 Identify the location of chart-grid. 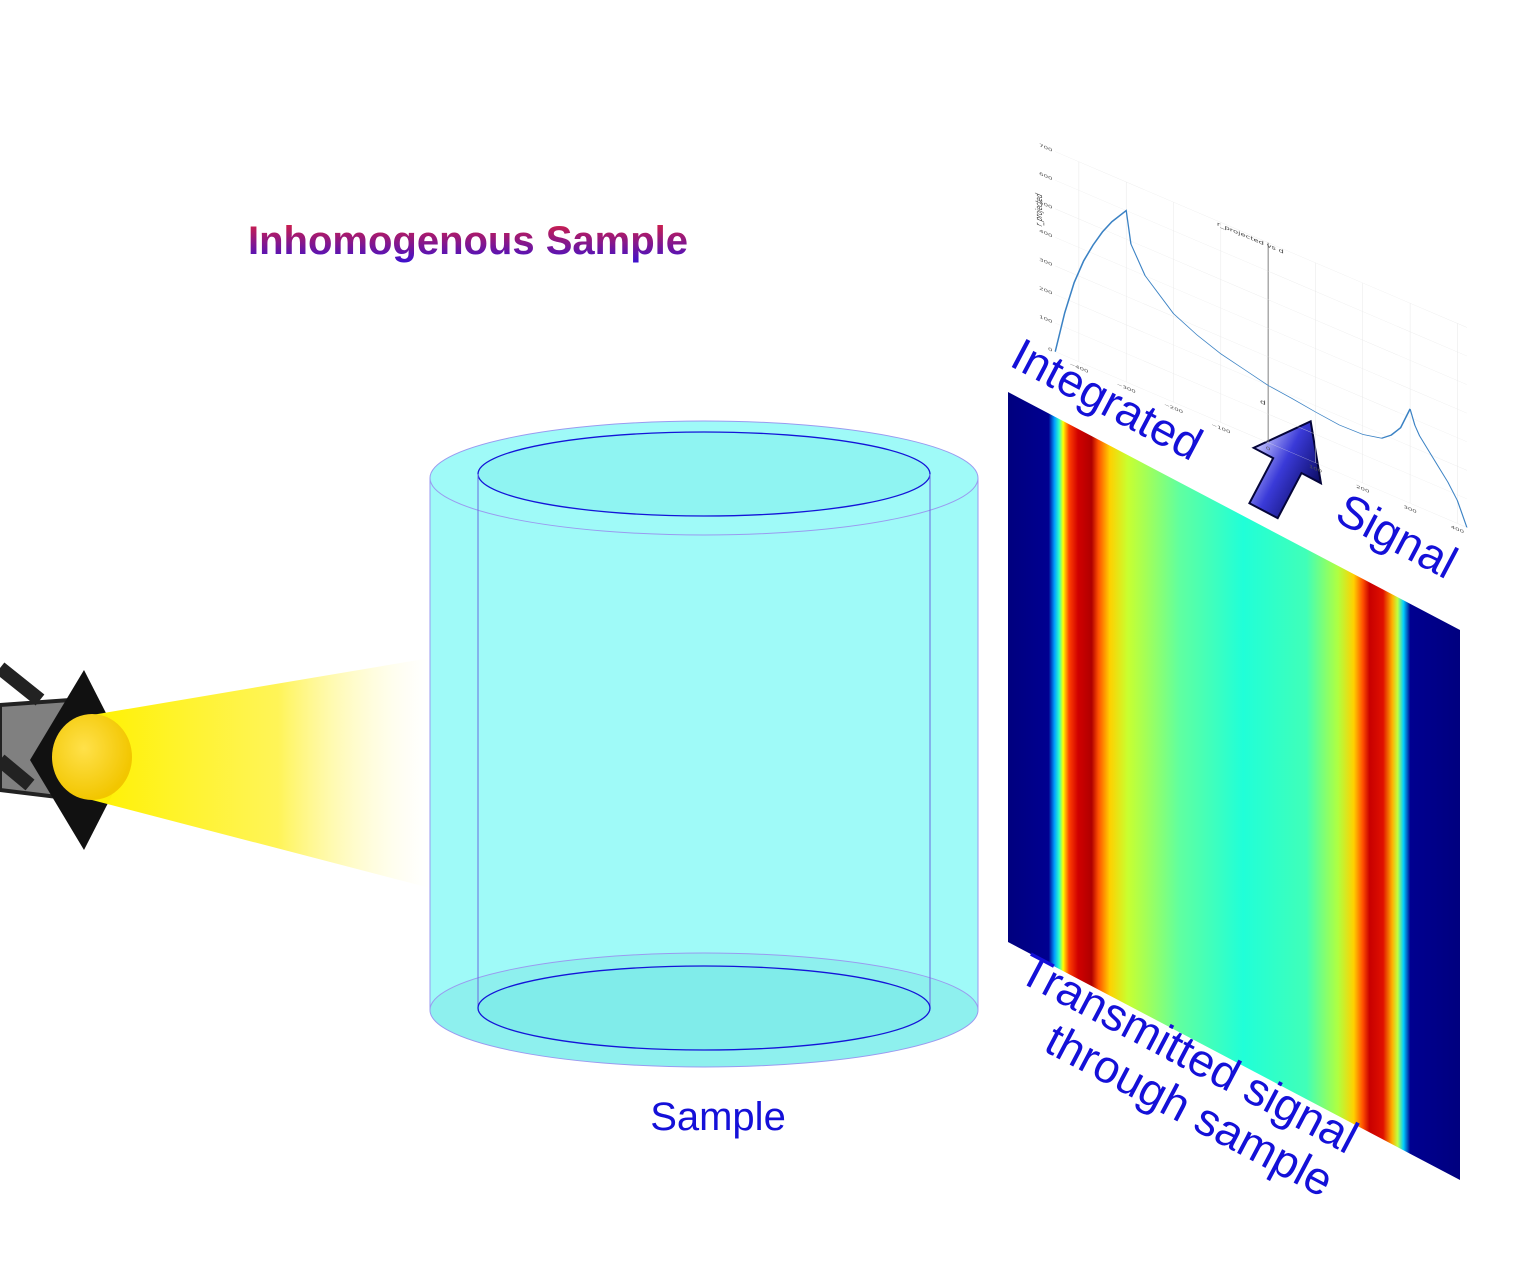
(1261, 339).